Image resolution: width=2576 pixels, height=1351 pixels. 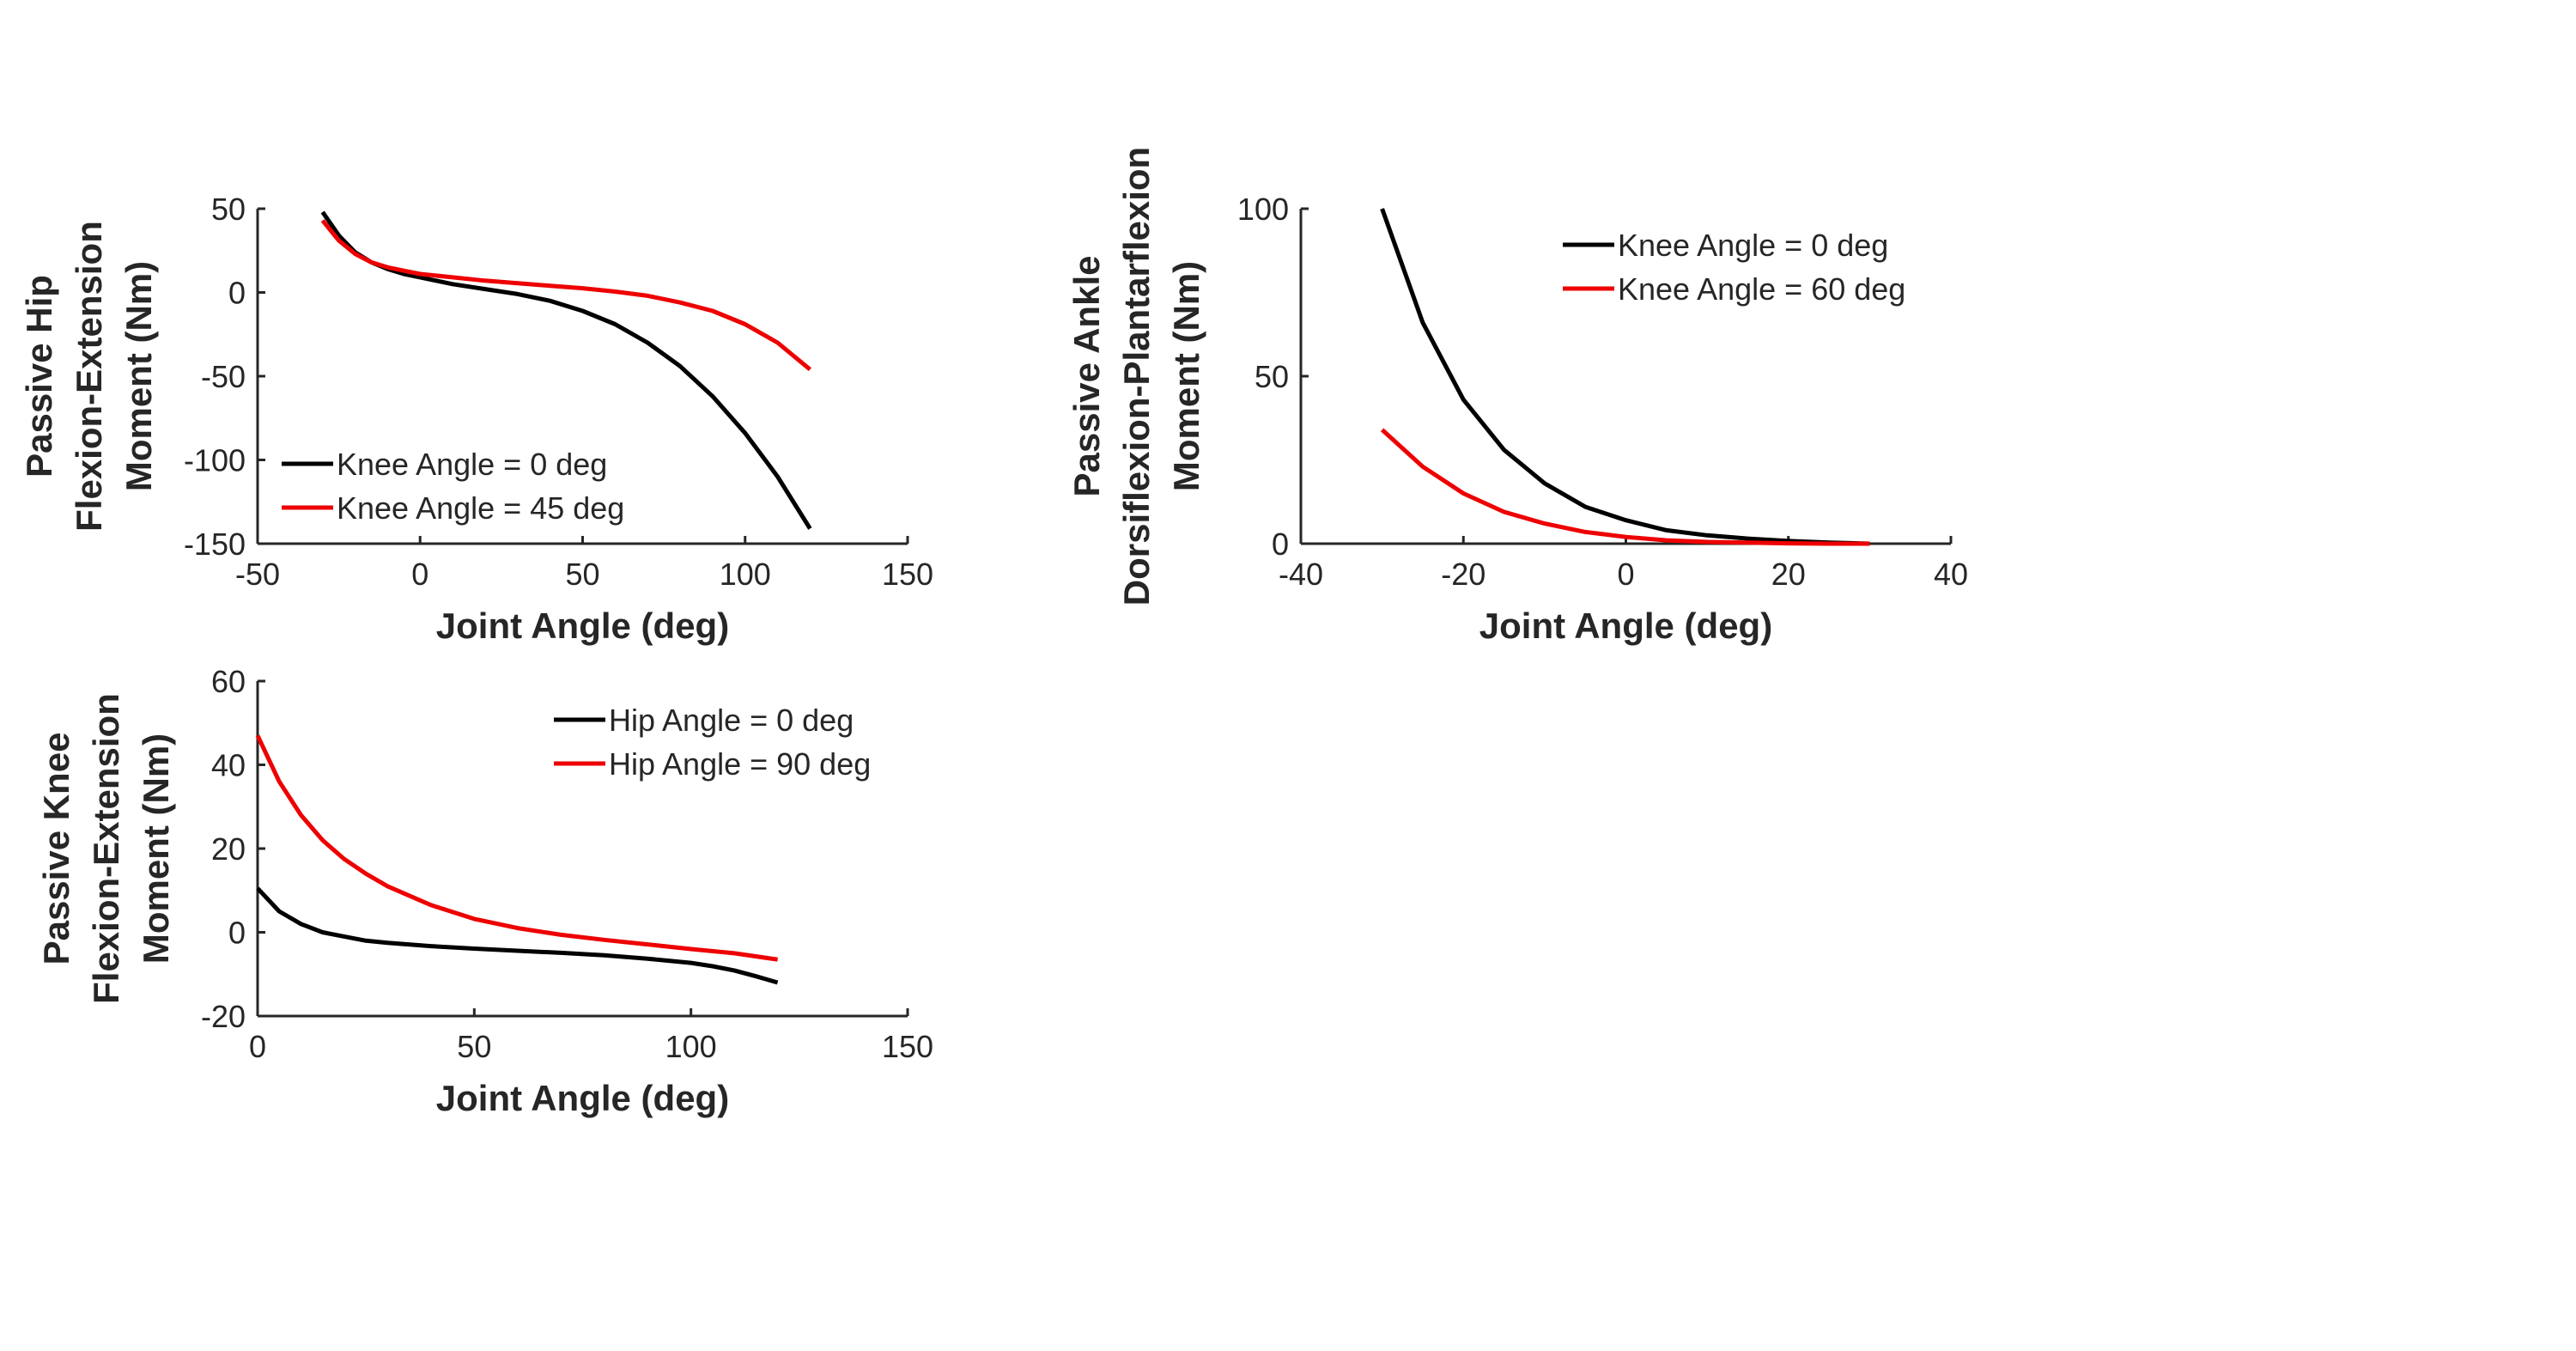 What do you see at coordinates (582, 574) in the screenshot?
I see `hip-x-tick-label: 50` at bounding box center [582, 574].